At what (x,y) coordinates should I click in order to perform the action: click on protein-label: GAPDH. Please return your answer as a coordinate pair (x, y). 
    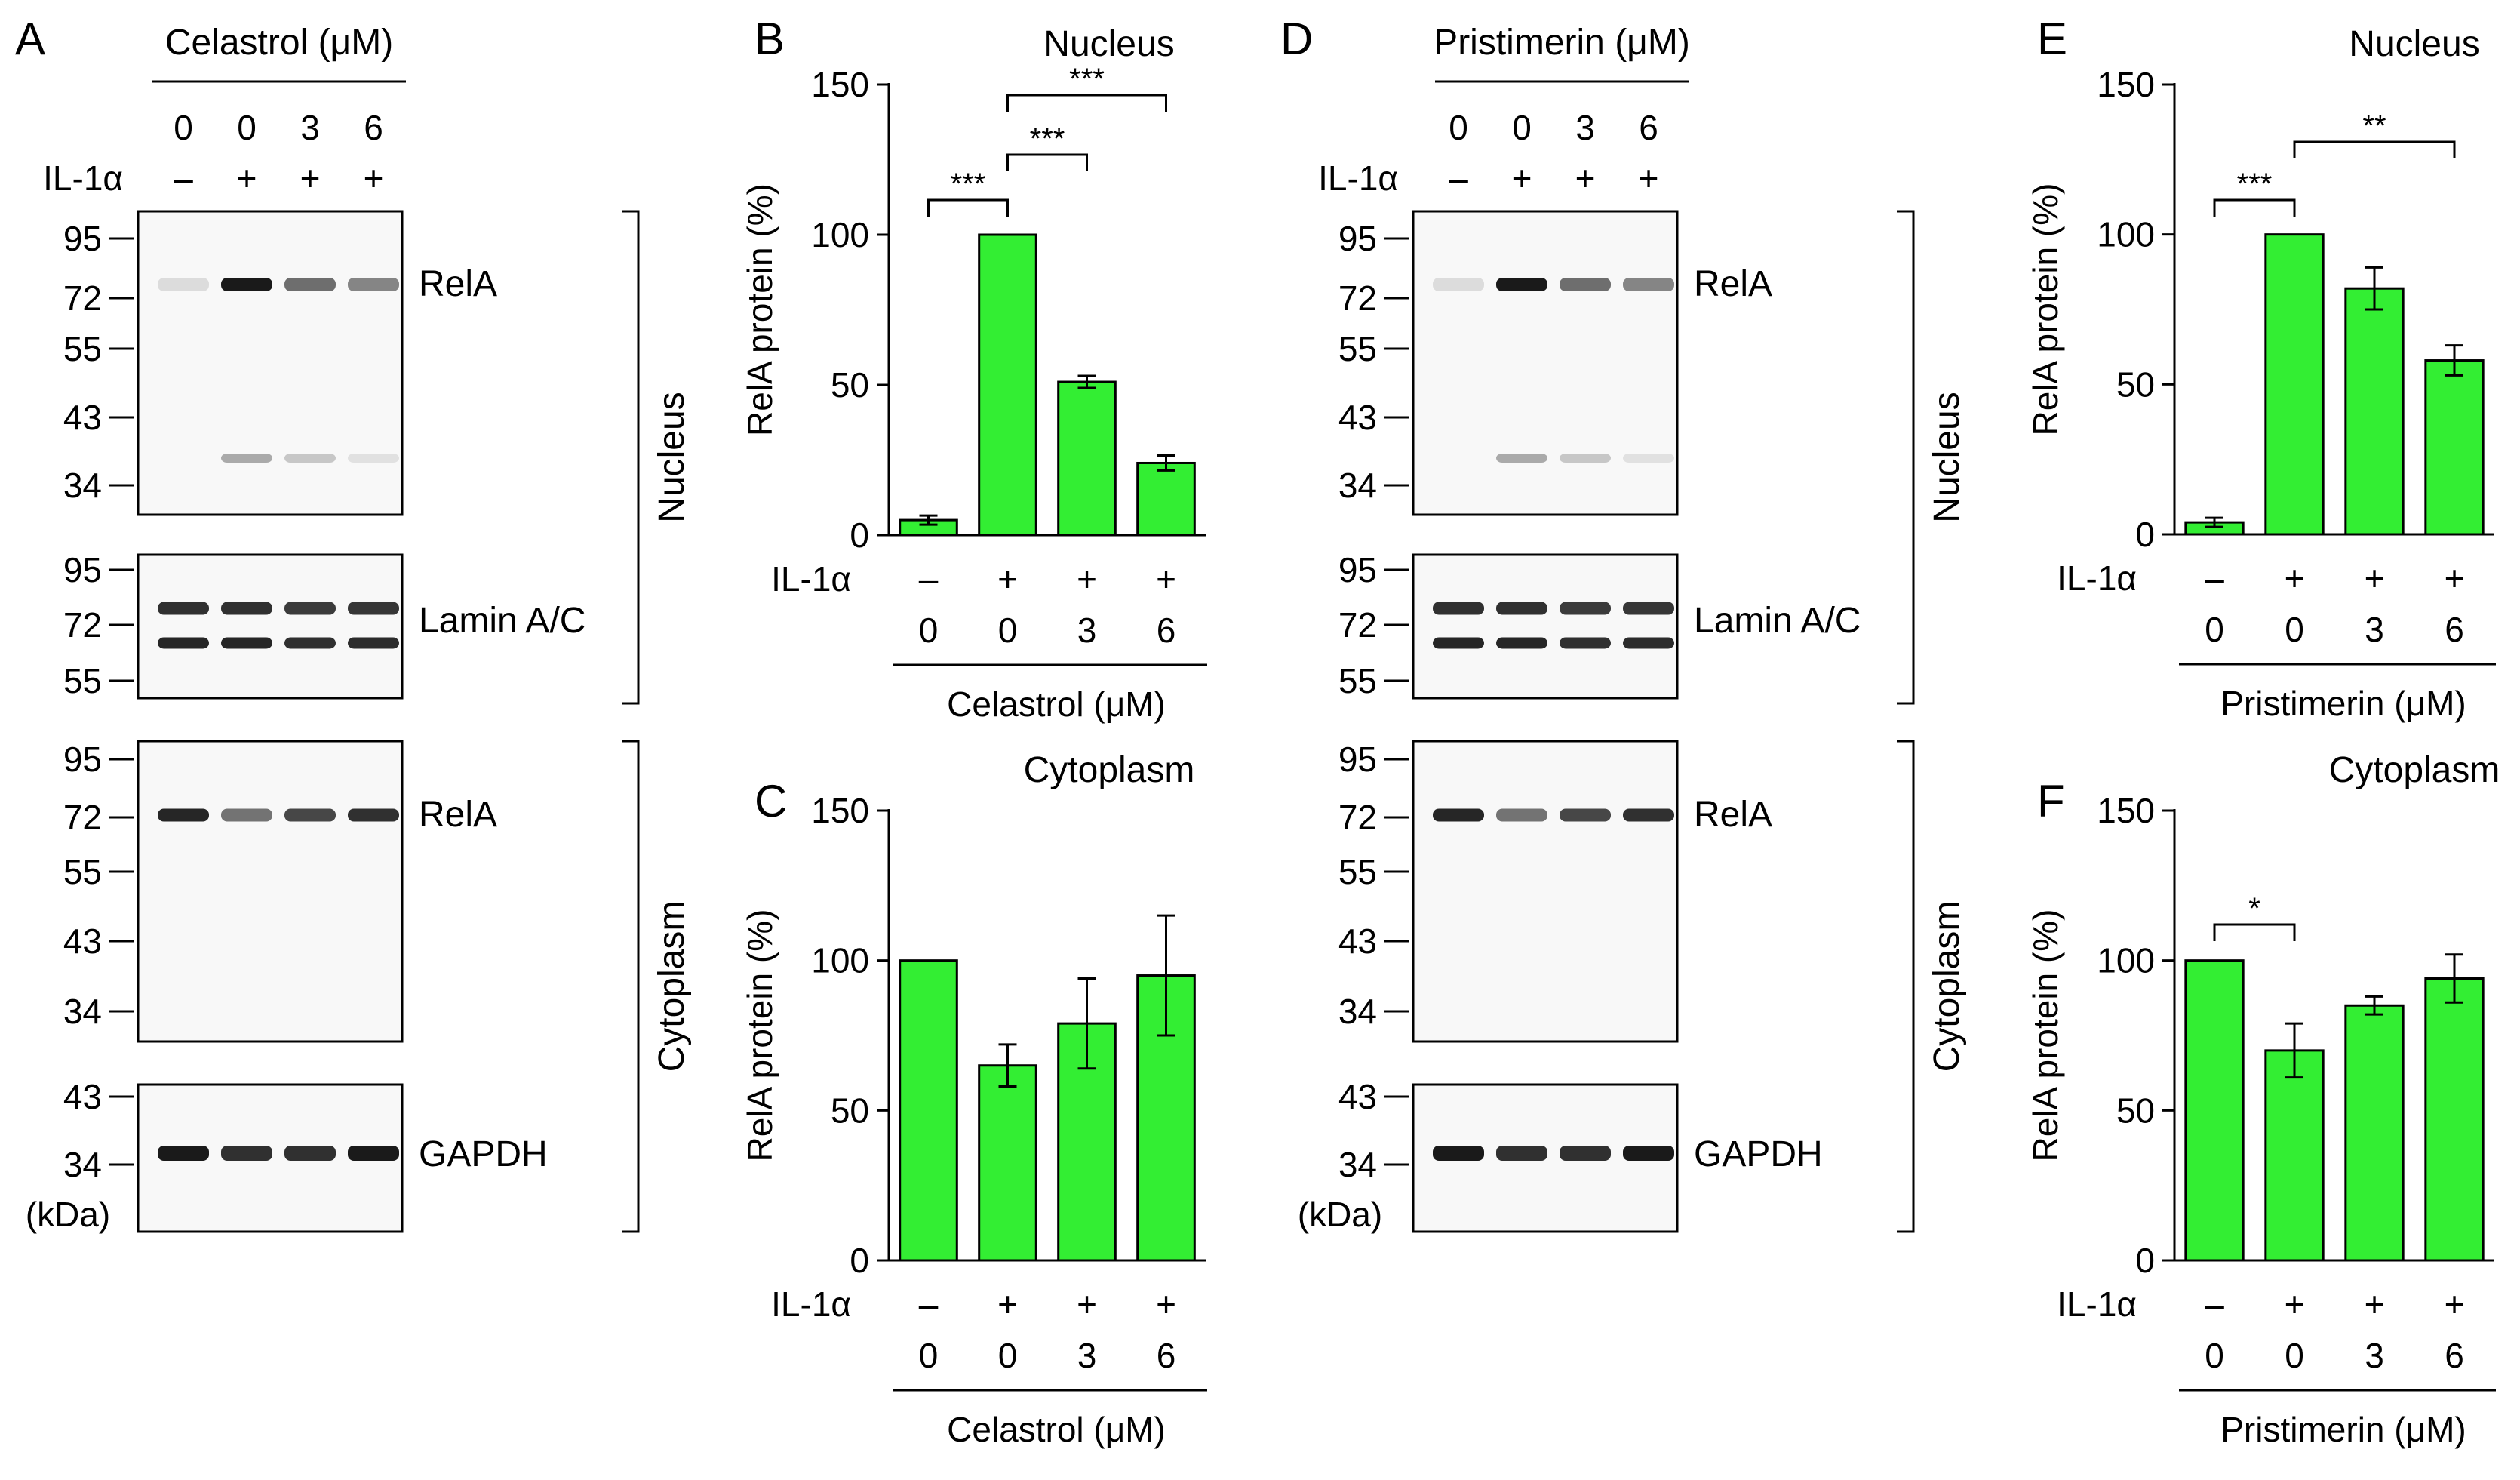
    Looking at the image, I should click on (1758, 1154).